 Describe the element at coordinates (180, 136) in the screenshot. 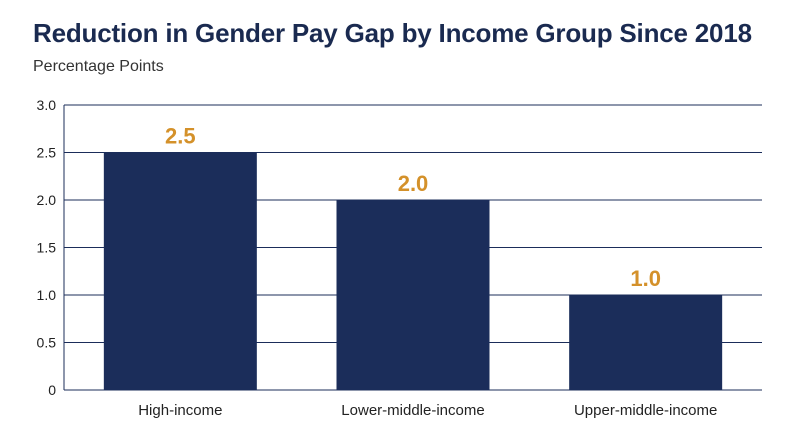

I see `bar-value-label: 2.5` at that location.